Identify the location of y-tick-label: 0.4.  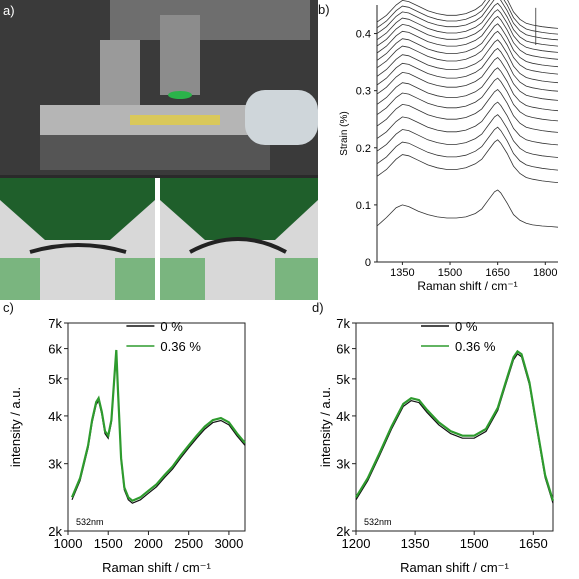
(363, 35).